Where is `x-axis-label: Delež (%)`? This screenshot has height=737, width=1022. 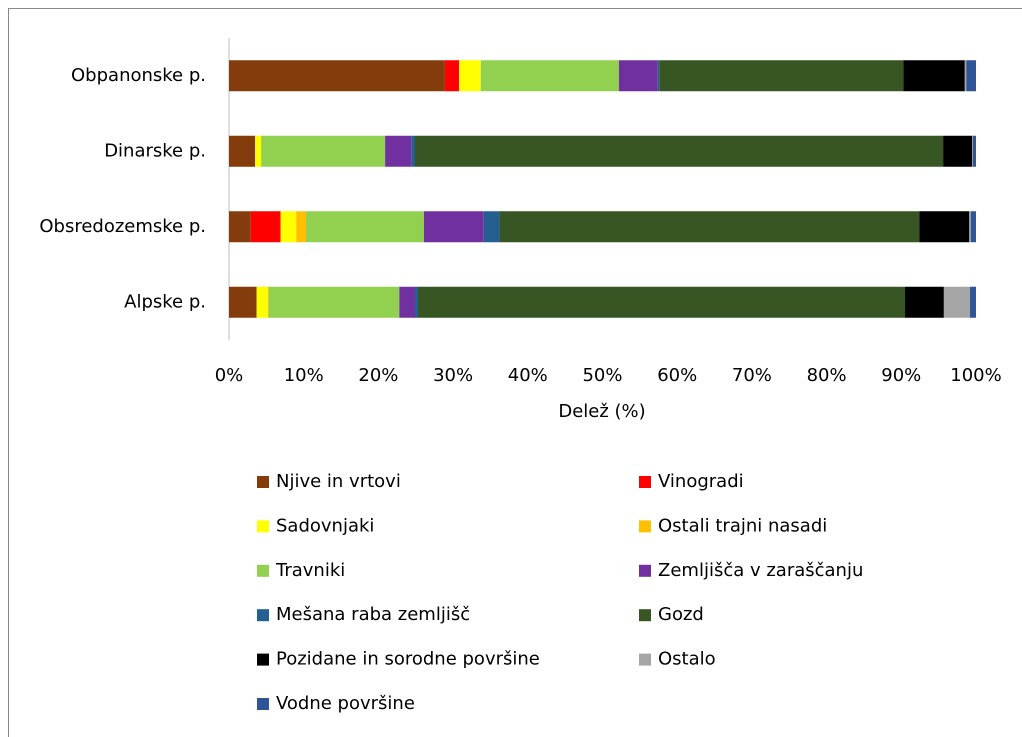
x-axis-label: Delež (%) is located at coordinates (601, 411).